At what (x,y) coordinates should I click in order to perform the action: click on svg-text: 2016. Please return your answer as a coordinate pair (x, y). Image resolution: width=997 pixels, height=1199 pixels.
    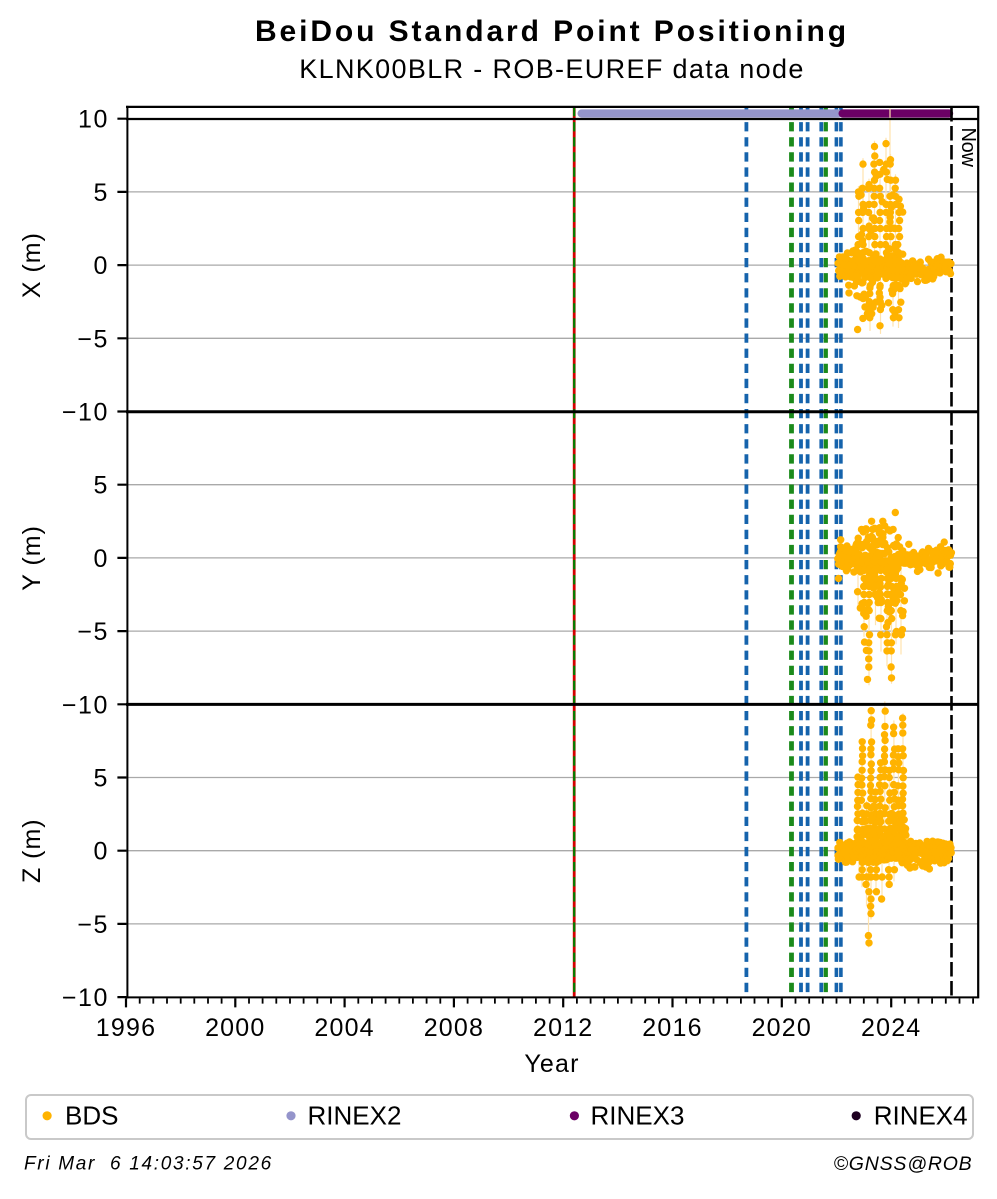
    Looking at the image, I should click on (672, 1028).